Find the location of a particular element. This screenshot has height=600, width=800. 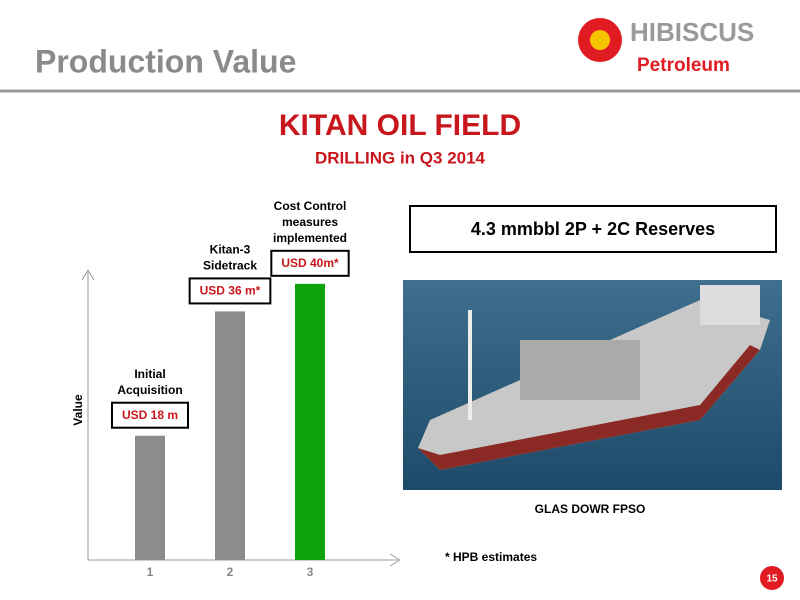

bar-note: implemented is located at coordinates (310, 238).